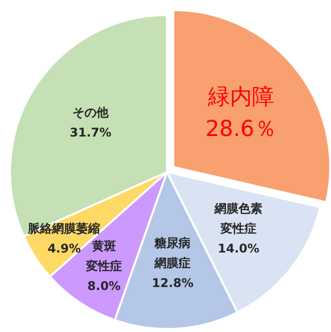 Image resolution: width=331 pixels, height=332 pixels. I want to click on data-label: 14.0%, so click(239, 248).